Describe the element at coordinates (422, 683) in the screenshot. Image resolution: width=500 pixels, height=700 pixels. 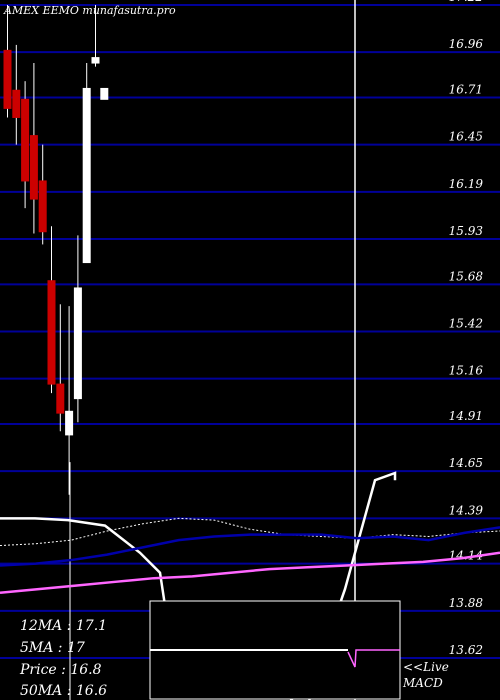
I see `macd-name-label: MACD` at that location.